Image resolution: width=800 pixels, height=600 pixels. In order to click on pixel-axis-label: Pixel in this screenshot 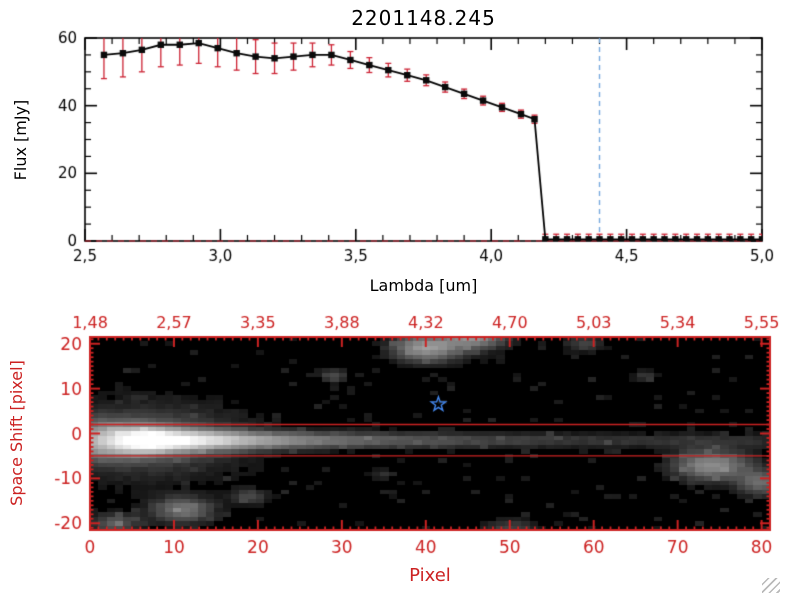, I will do `click(430, 575)`.